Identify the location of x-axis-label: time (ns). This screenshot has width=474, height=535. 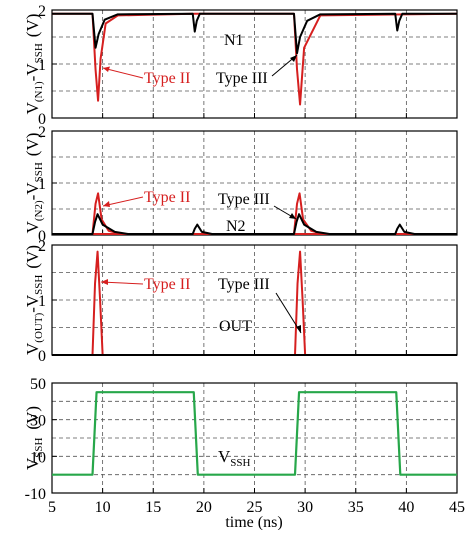
(253, 522).